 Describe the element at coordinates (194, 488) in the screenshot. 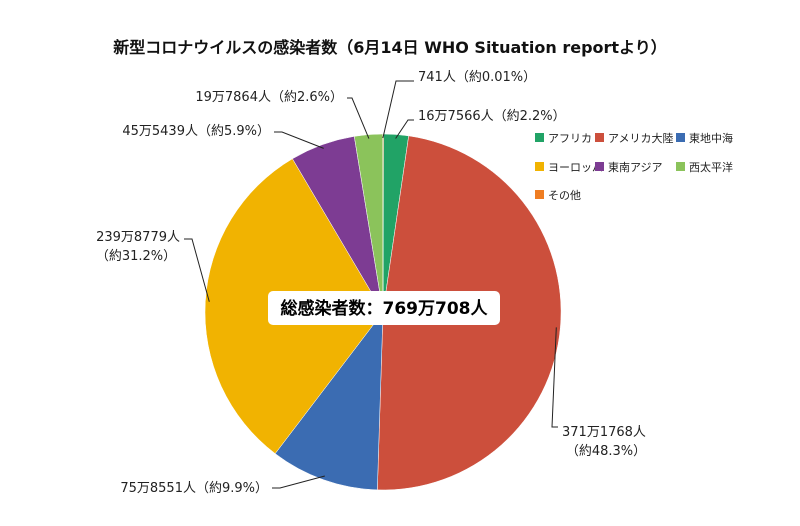

I see `data-label-東地中海: 75万8551人（約9.9%）` at that location.